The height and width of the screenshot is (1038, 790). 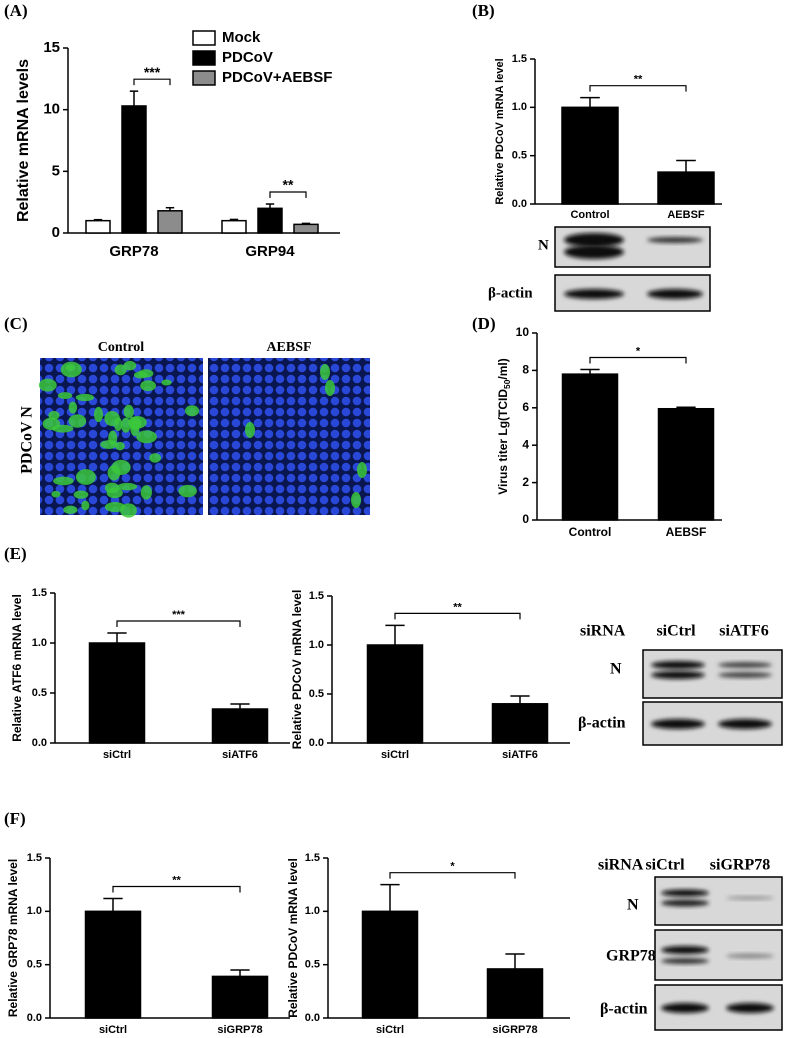 I want to click on x-tick-label: GRP94, so click(x=270, y=251).